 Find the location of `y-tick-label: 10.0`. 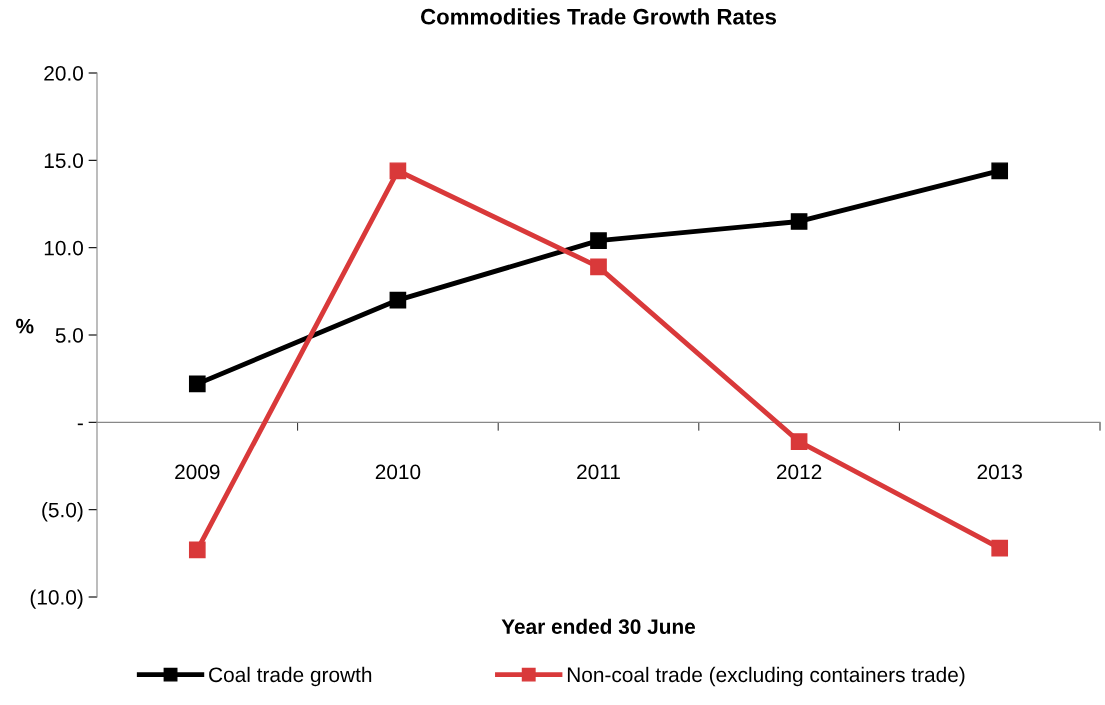

y-tick-label: 10.0 is located at coordinates (63, 248).